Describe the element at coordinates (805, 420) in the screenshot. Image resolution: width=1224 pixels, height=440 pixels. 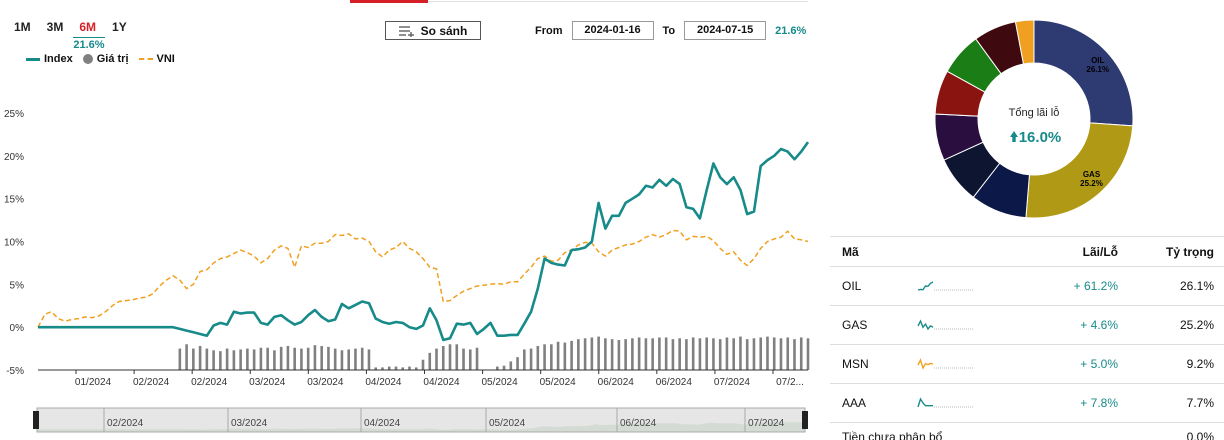
I see `navigator-handle-right` at that location.